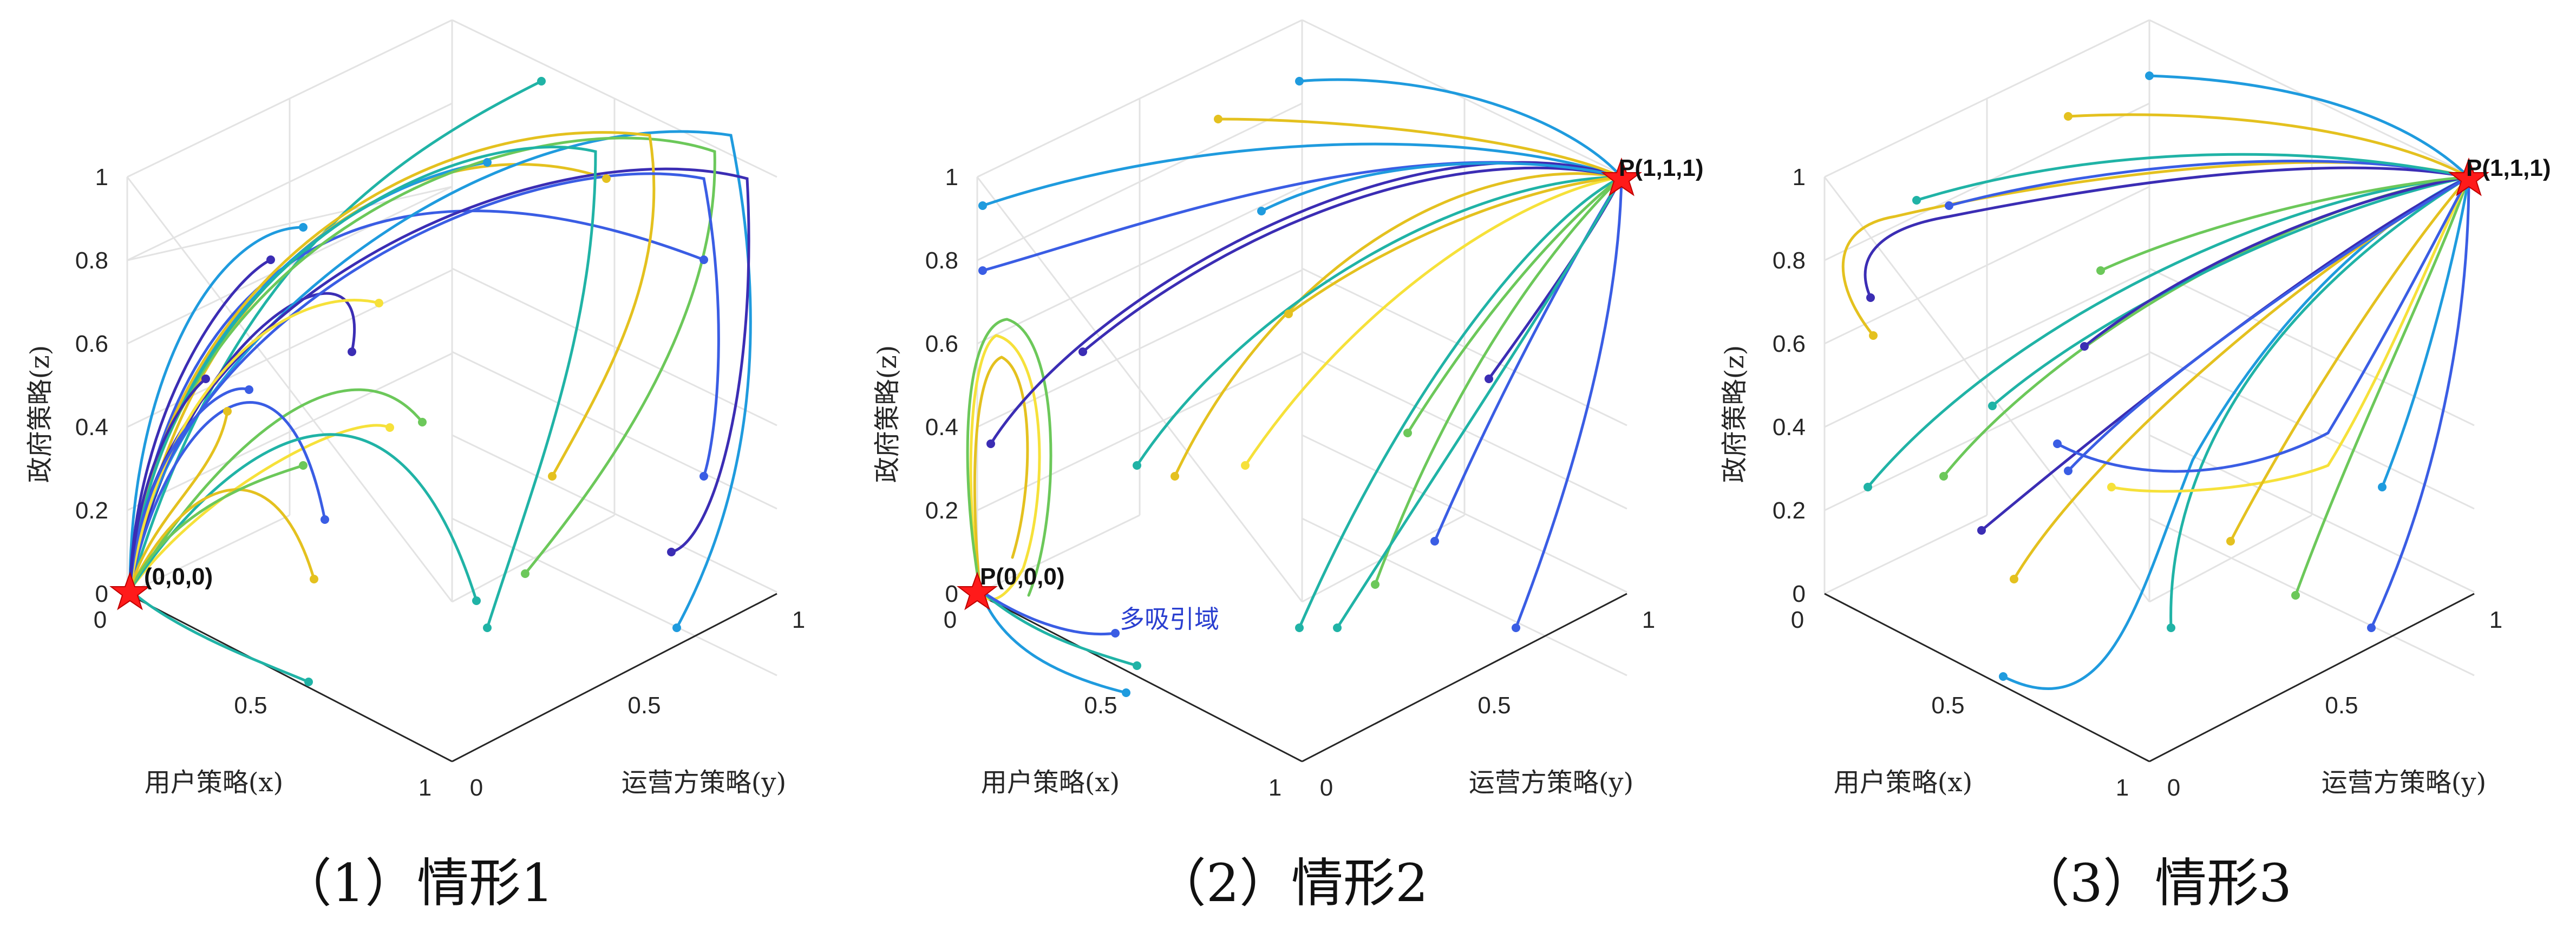  I want to click on panel-2-equilibrium-star-marker, so click(977, 591).